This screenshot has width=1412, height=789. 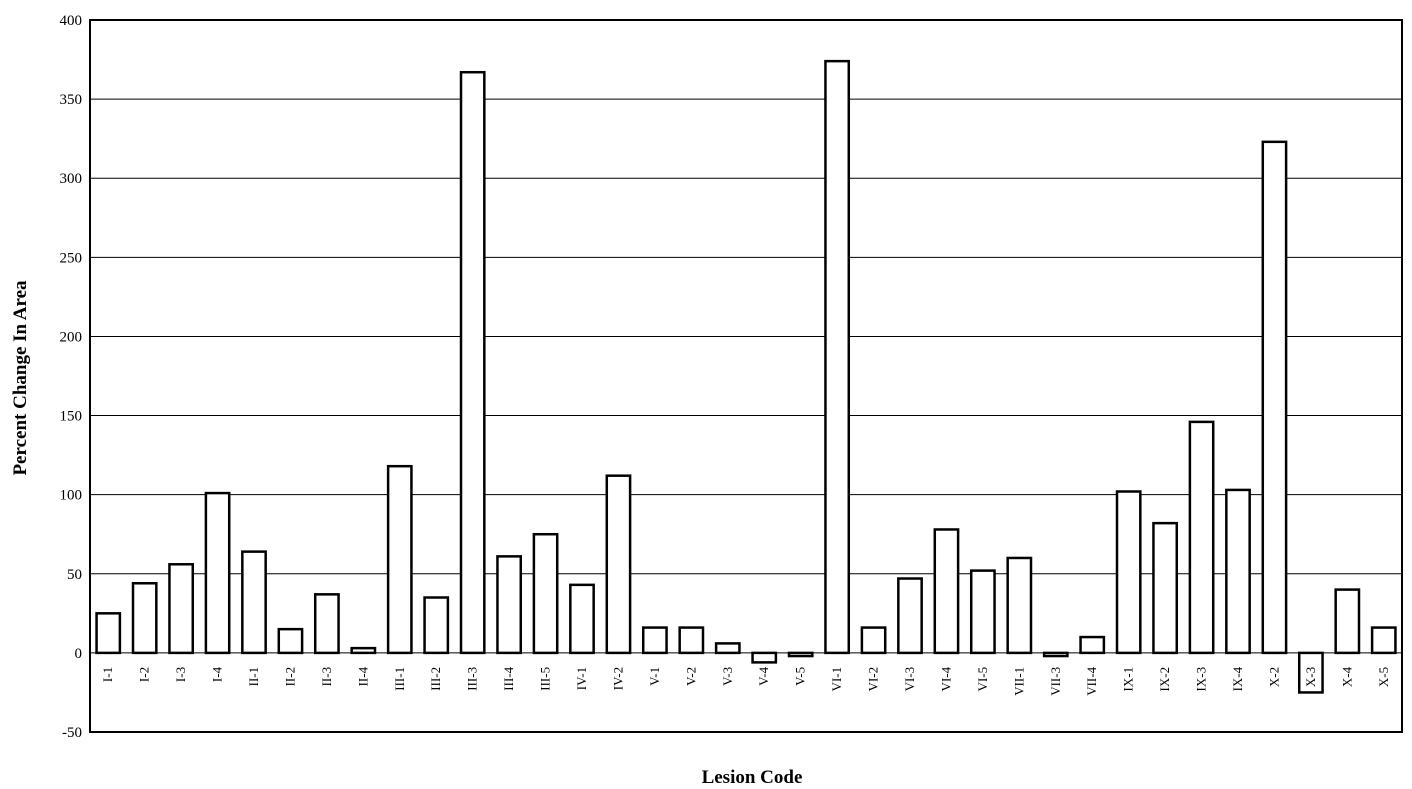 I want to click on x-tick-label: VI-5, so click(x=982, y=679).